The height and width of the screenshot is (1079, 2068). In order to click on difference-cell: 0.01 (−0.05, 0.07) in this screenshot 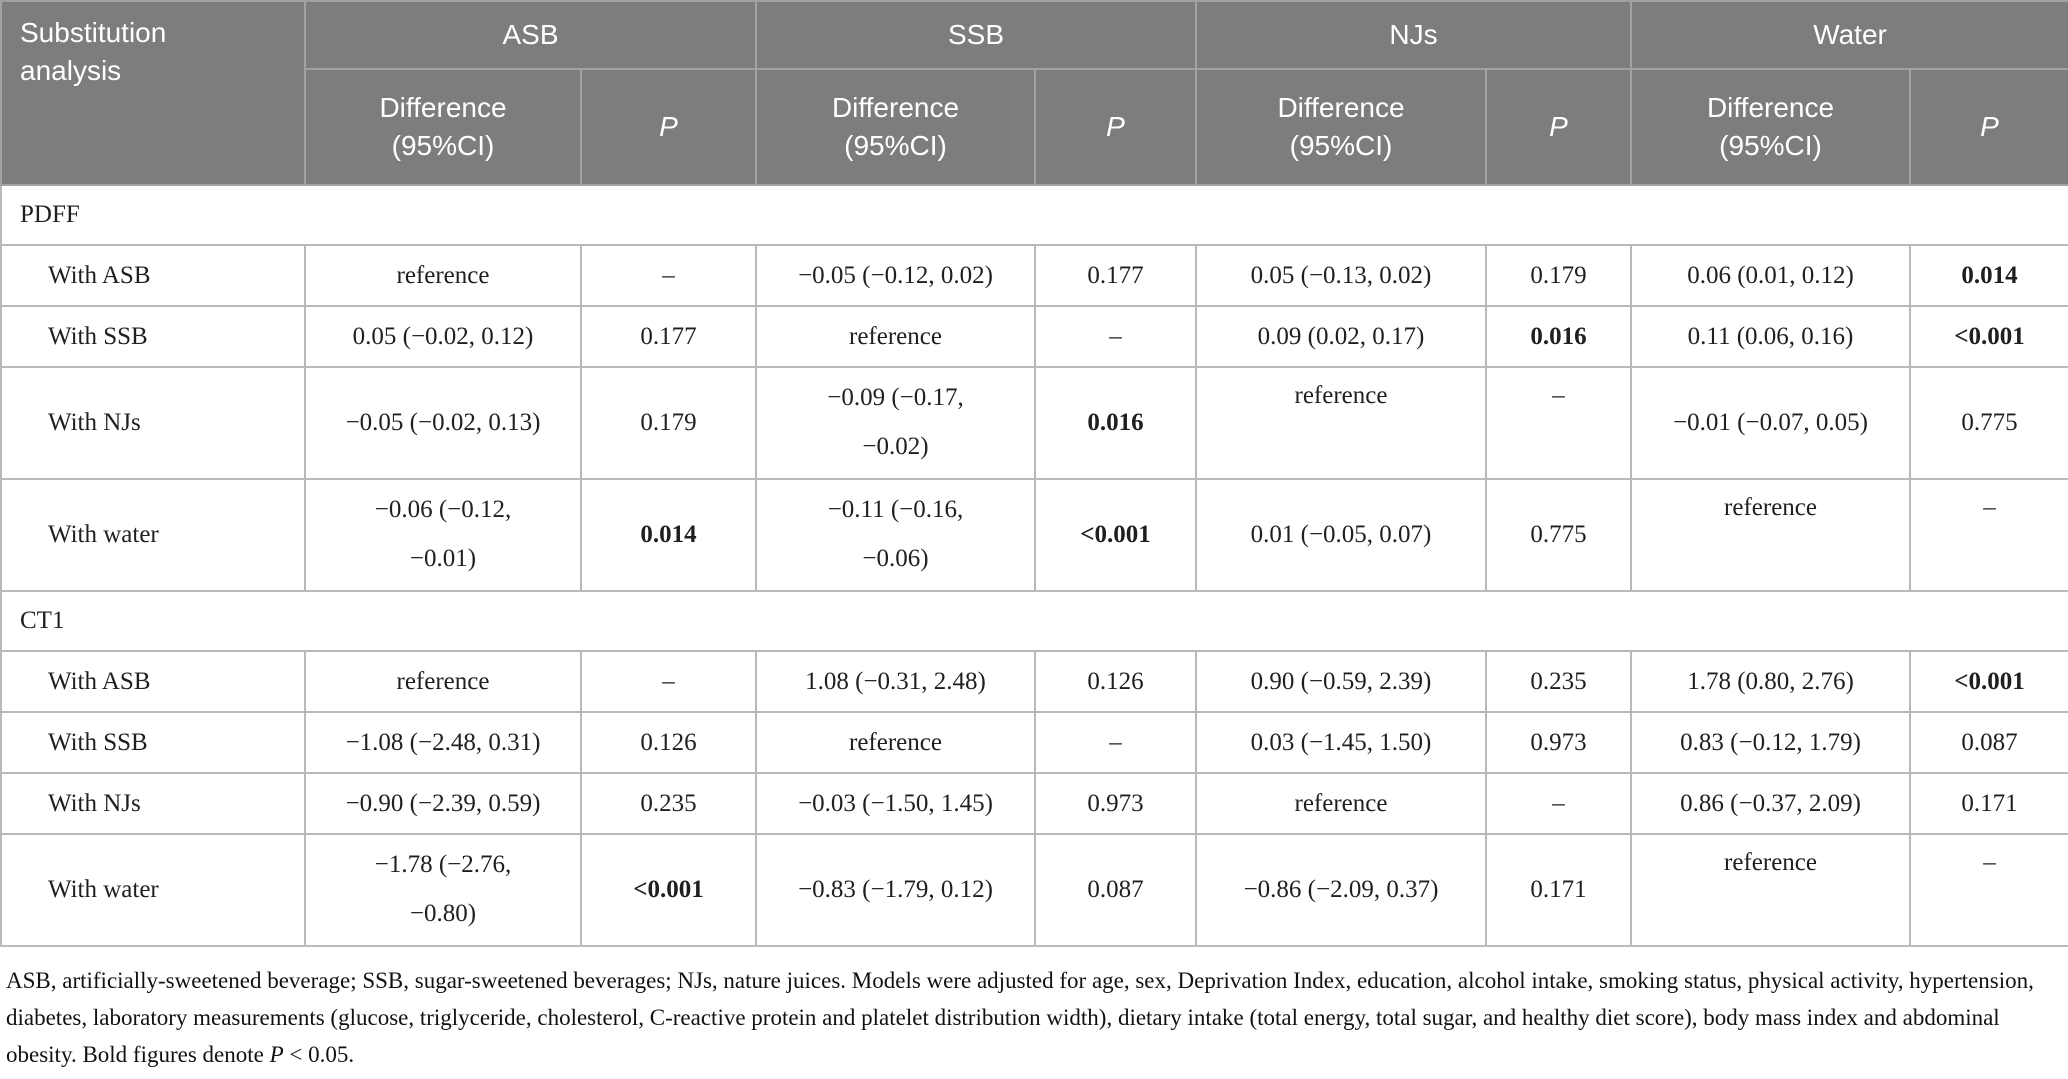, I will do `click(1341, 535)`.